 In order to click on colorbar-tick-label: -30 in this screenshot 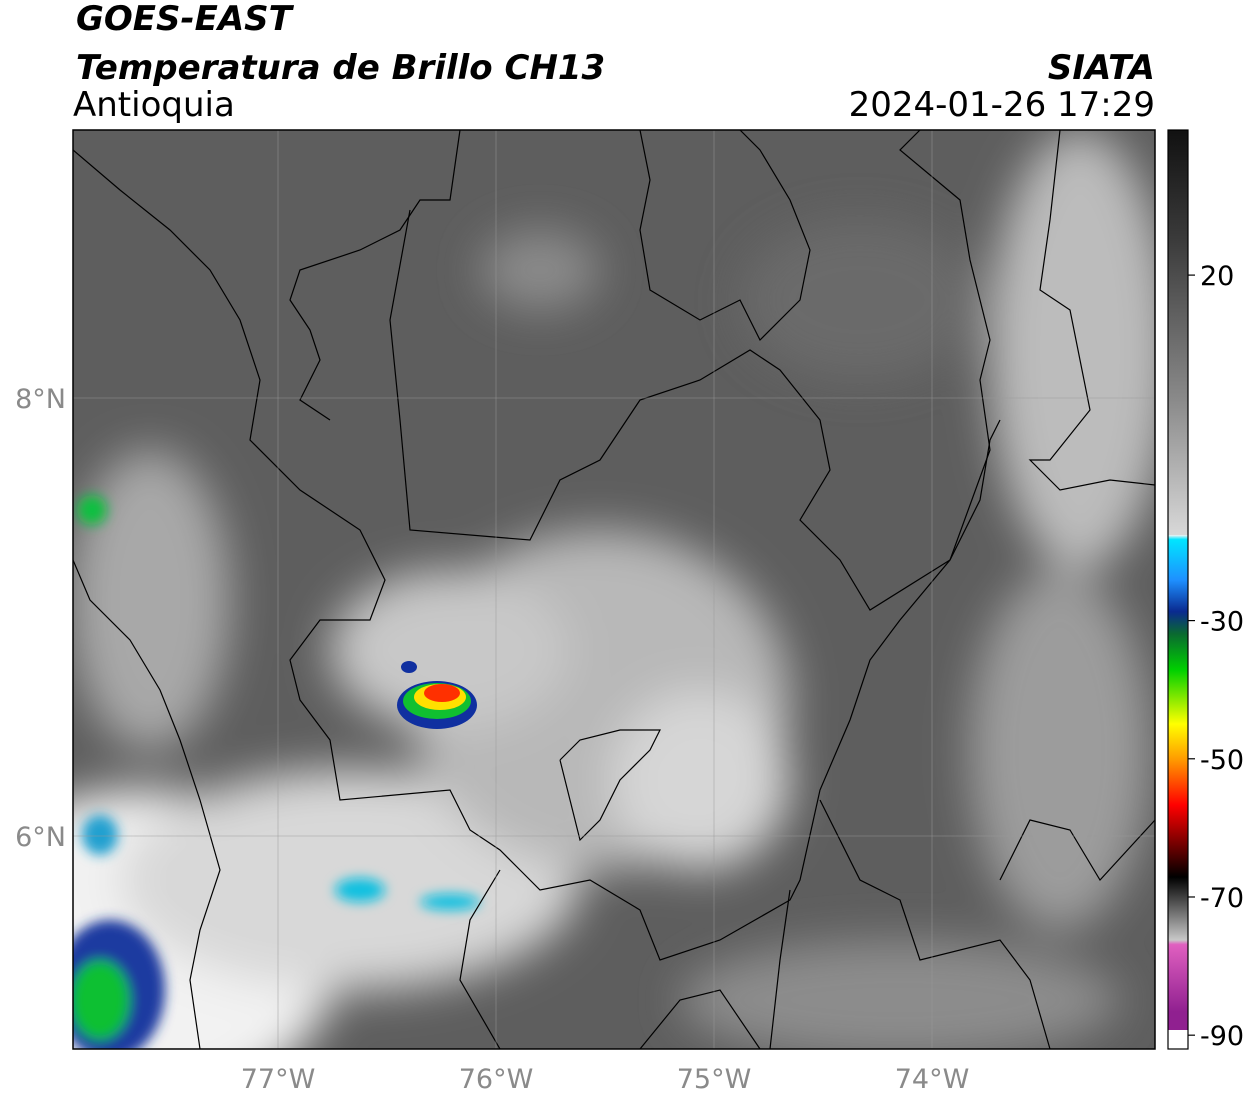, I will do `click(1222, 622)`.